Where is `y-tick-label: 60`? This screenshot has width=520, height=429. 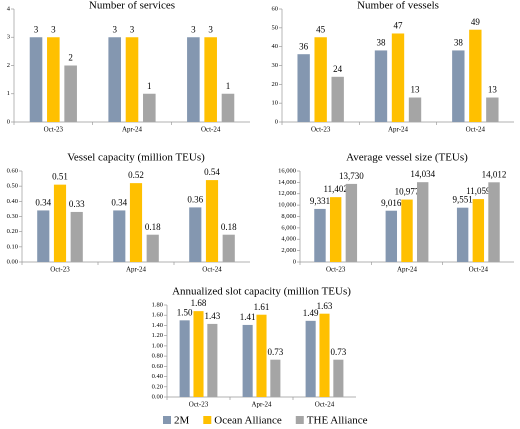 y-tick-label: 60 is located at coordinates (275, 8).